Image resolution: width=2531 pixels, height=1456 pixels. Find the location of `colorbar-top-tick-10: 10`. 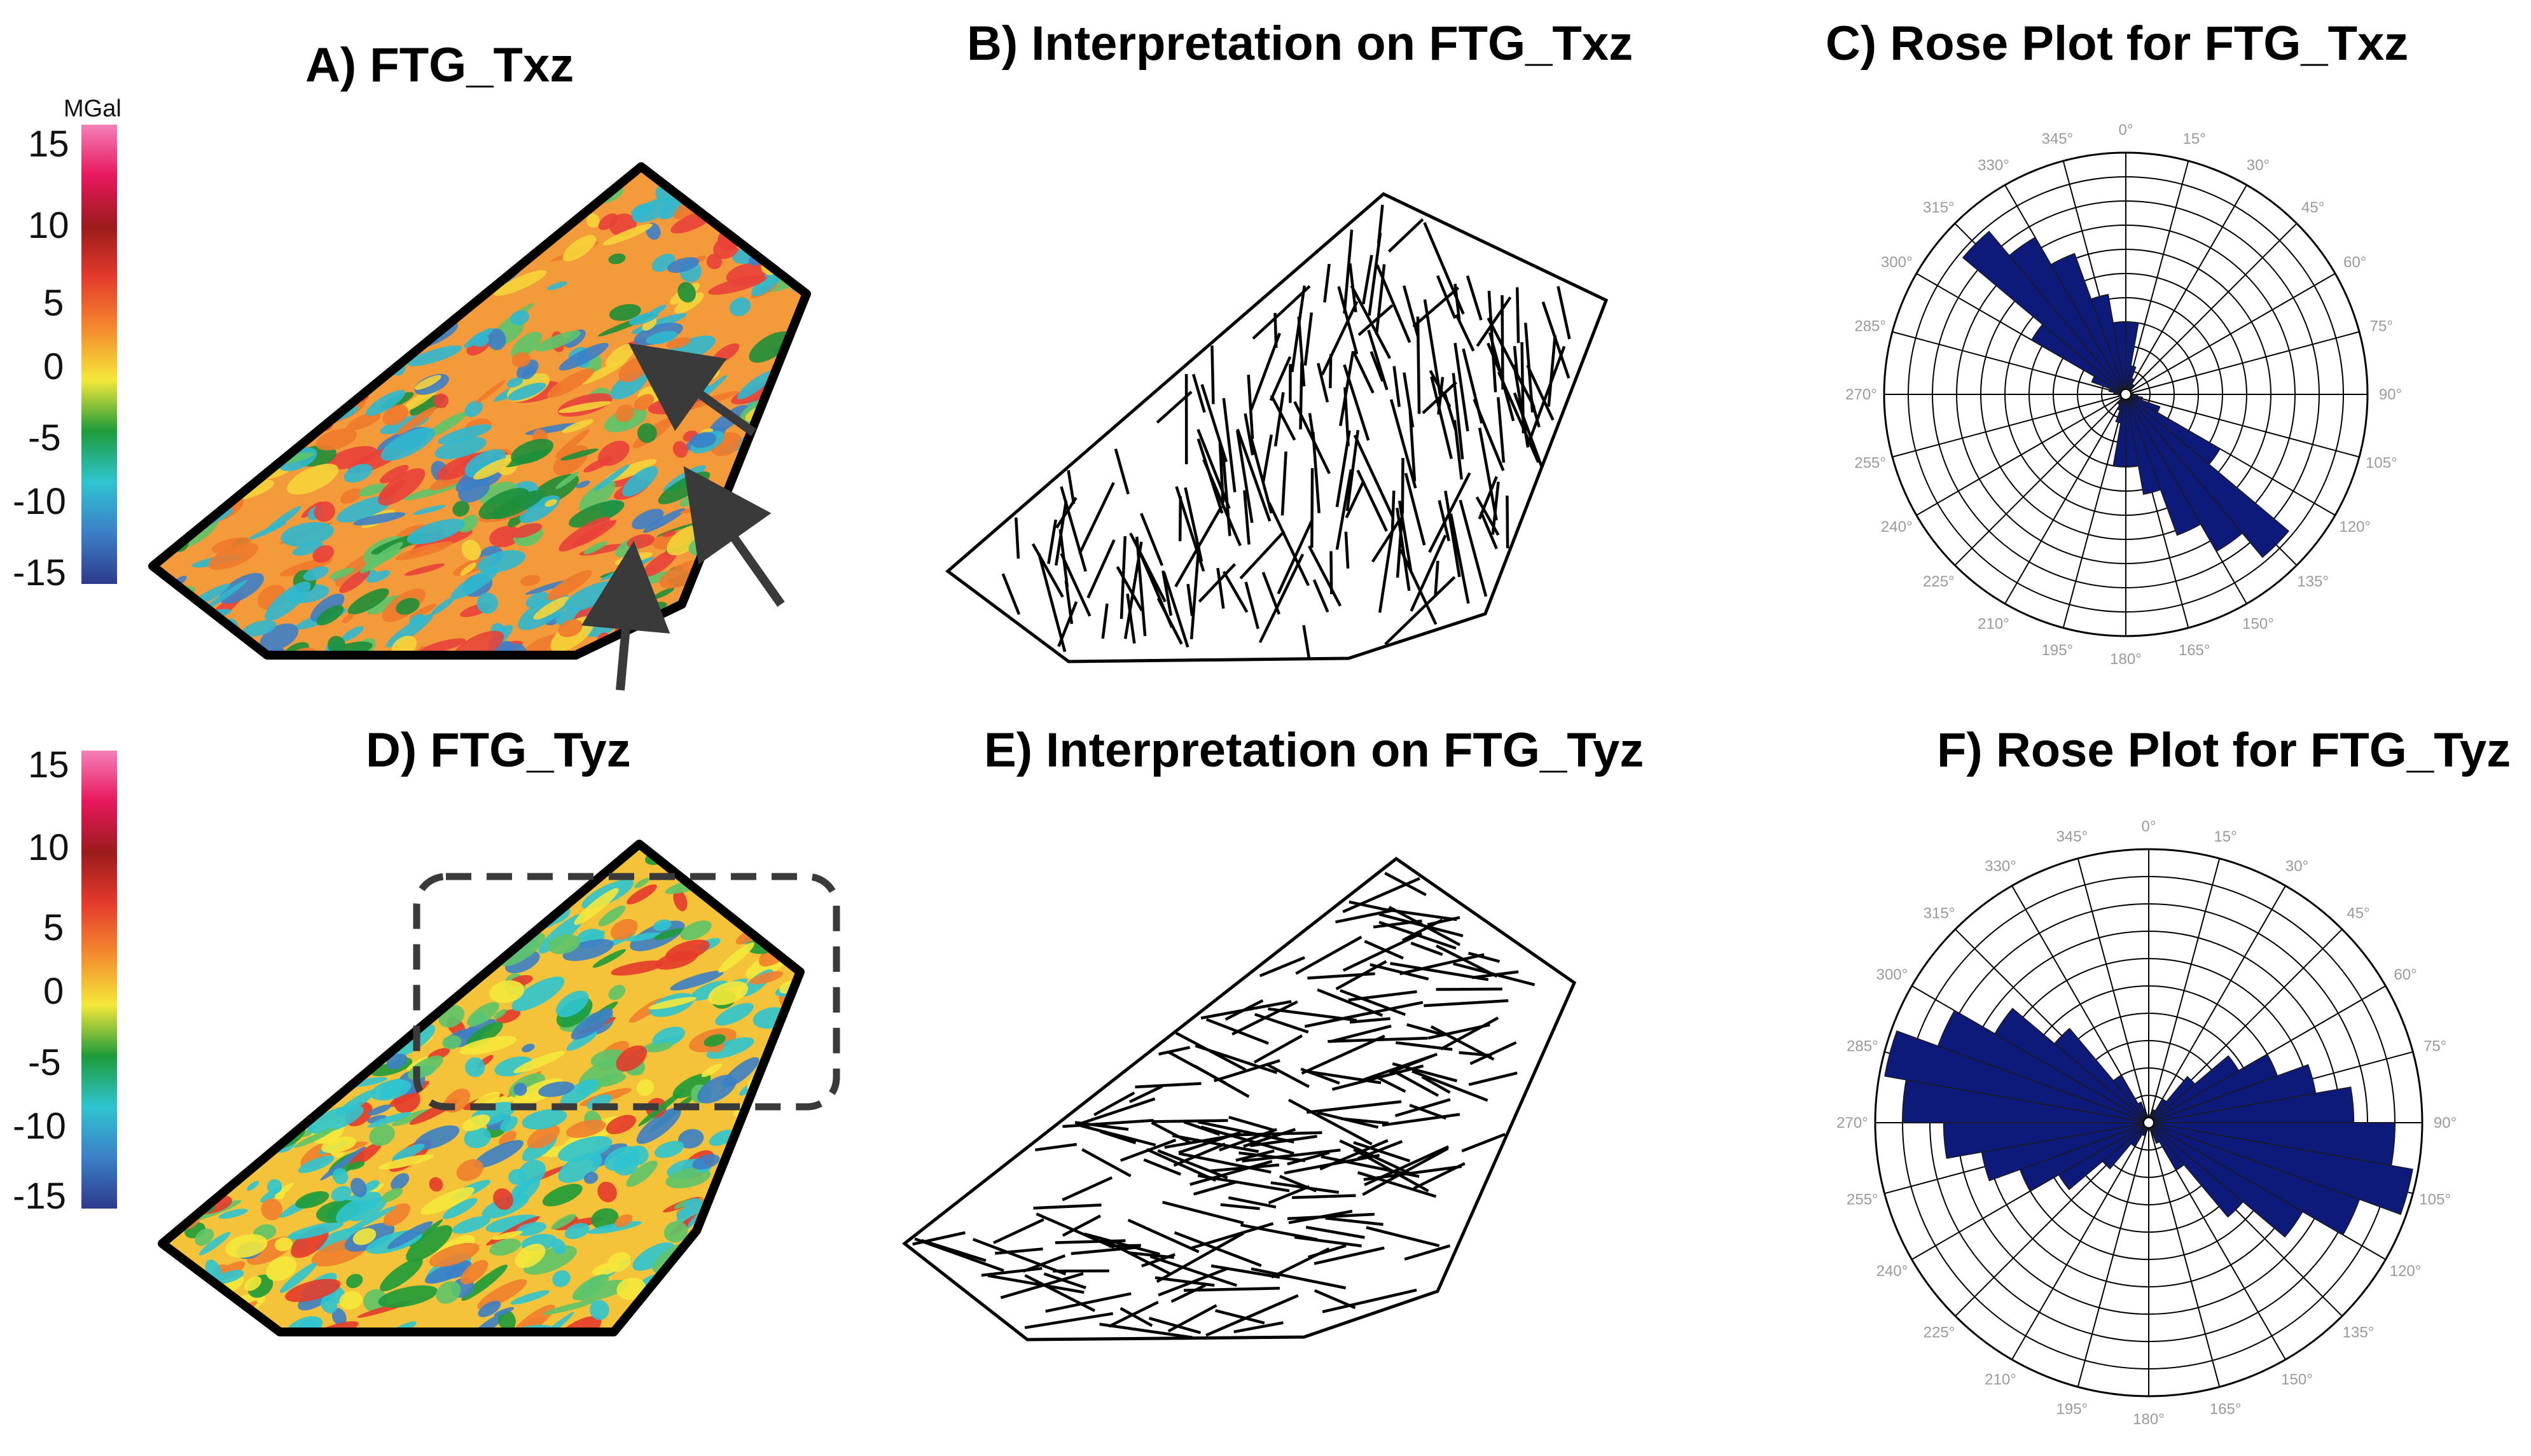

colorbar-top-tick-10: 10 is located at coordinates (48, 225).